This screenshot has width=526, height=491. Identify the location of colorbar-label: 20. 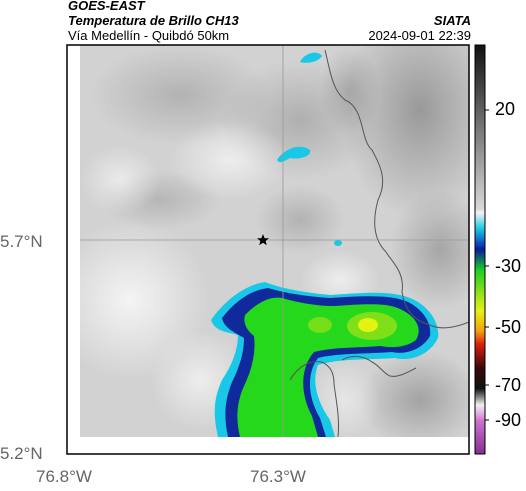
(505, 109).